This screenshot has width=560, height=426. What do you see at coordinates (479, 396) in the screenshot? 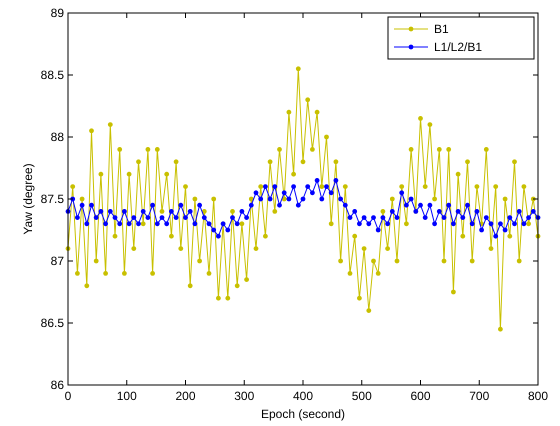
I see `x-tick-label: 700` at bounding box center [479, 396].